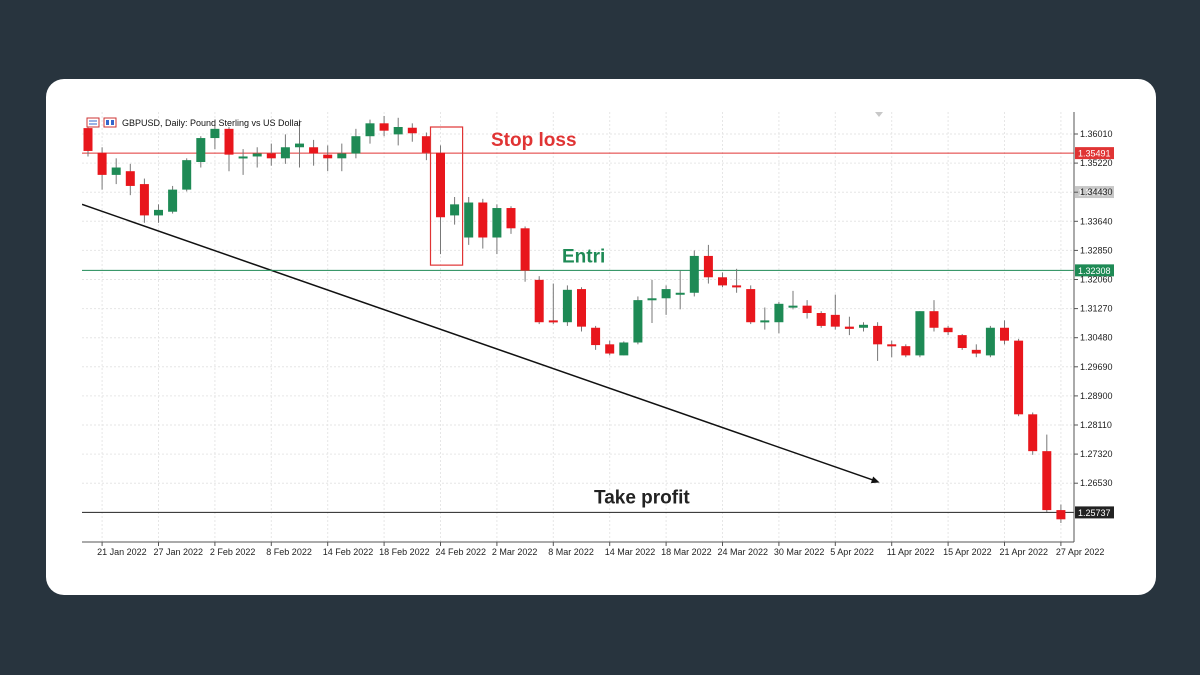 The height and width of the screenshot is (675, 1200). I want to click on price-tick-label: 1.34430, so click(1096, 192).